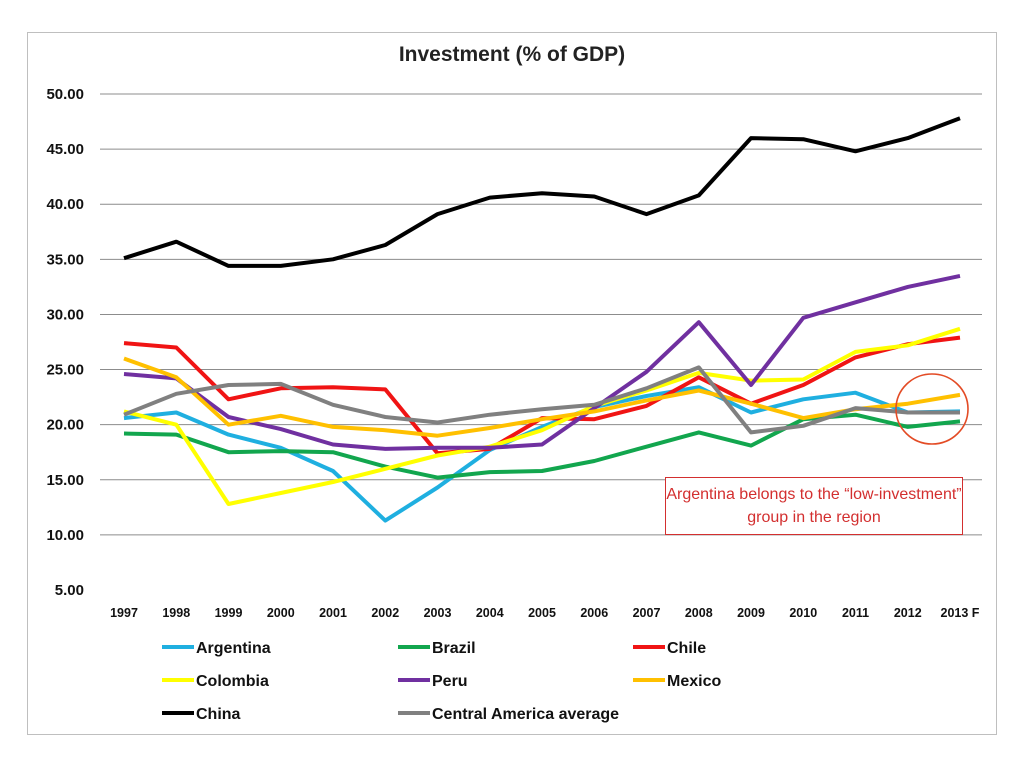 This screenshot has height=768, width=1024. Describe the element at coordinates (960, 613) in the screenshot. I see `x-tick-label: 2013 F` at that location.